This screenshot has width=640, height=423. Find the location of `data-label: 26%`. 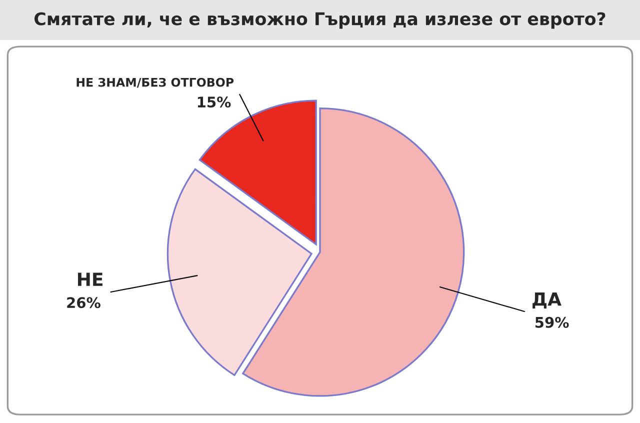

data-label: 26% is located at coordinates (83, 302).